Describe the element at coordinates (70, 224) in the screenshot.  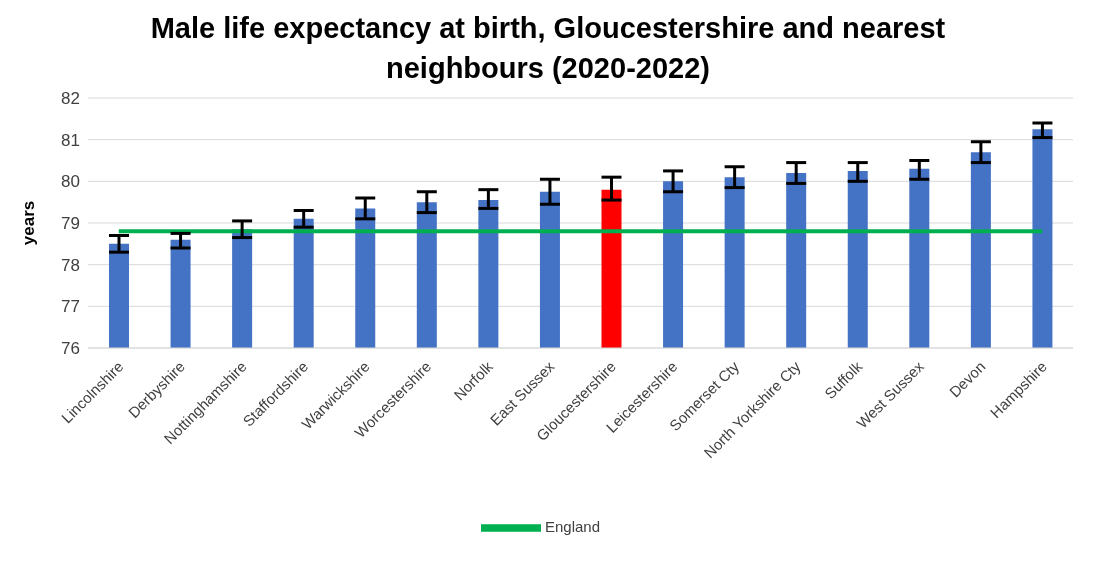
I see `y-tick-label: 79` at that location.